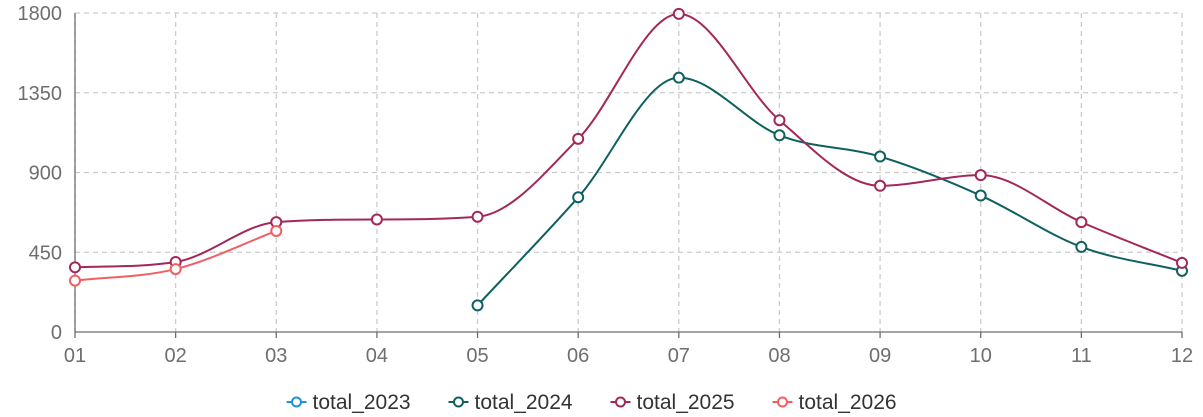 Image resolution: width=1203 pixels, height=417 pixels. I want to click on y-tick-label: 1350, so click(40, 94).